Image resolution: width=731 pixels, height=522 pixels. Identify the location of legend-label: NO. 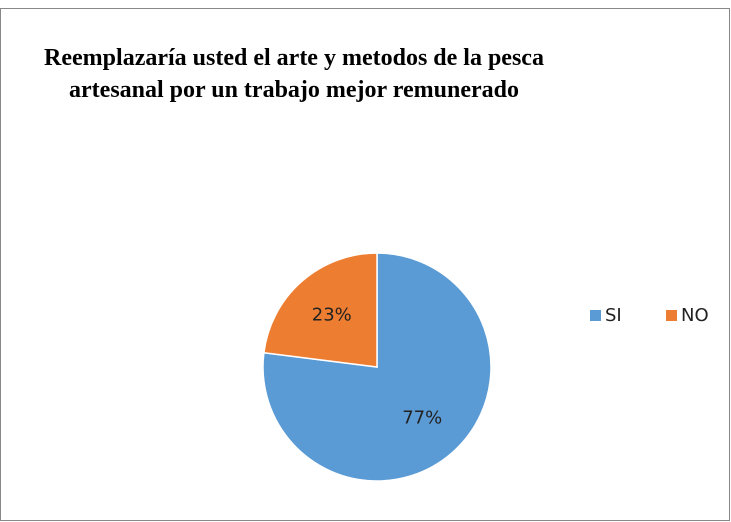
(695, 315).